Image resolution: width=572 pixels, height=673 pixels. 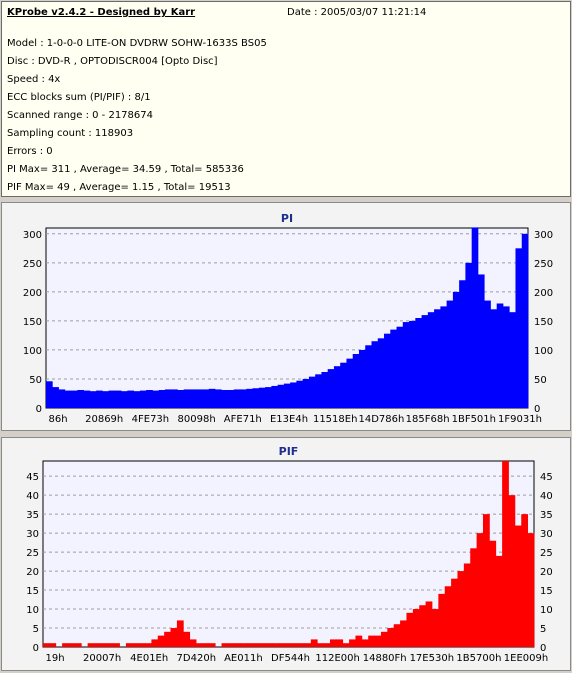 What do you see at coordinates (546, 515) in the screenshot?
I see `y-tick-label-right: 35` at bounding box center [546, 515].